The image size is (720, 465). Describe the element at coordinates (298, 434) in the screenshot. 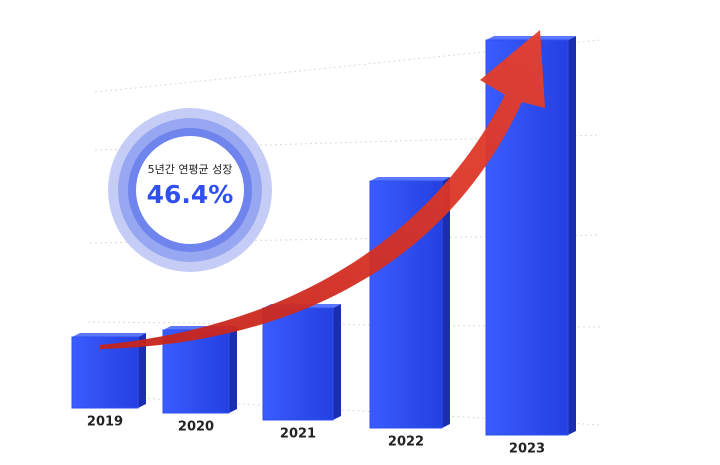

I see `x-tick-label: 2021` at that location.